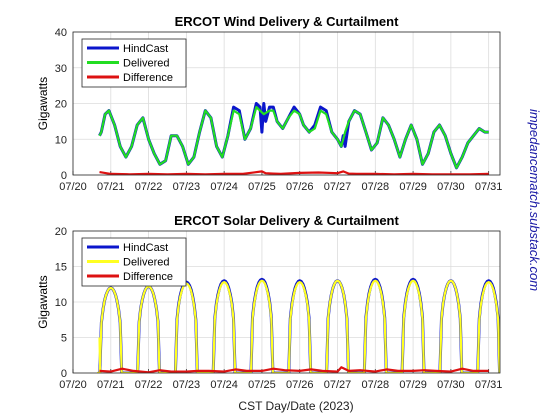  Describe the element at coordinates (61, 33) in the screenshot. I see `y-tick-label: 40` at that location.